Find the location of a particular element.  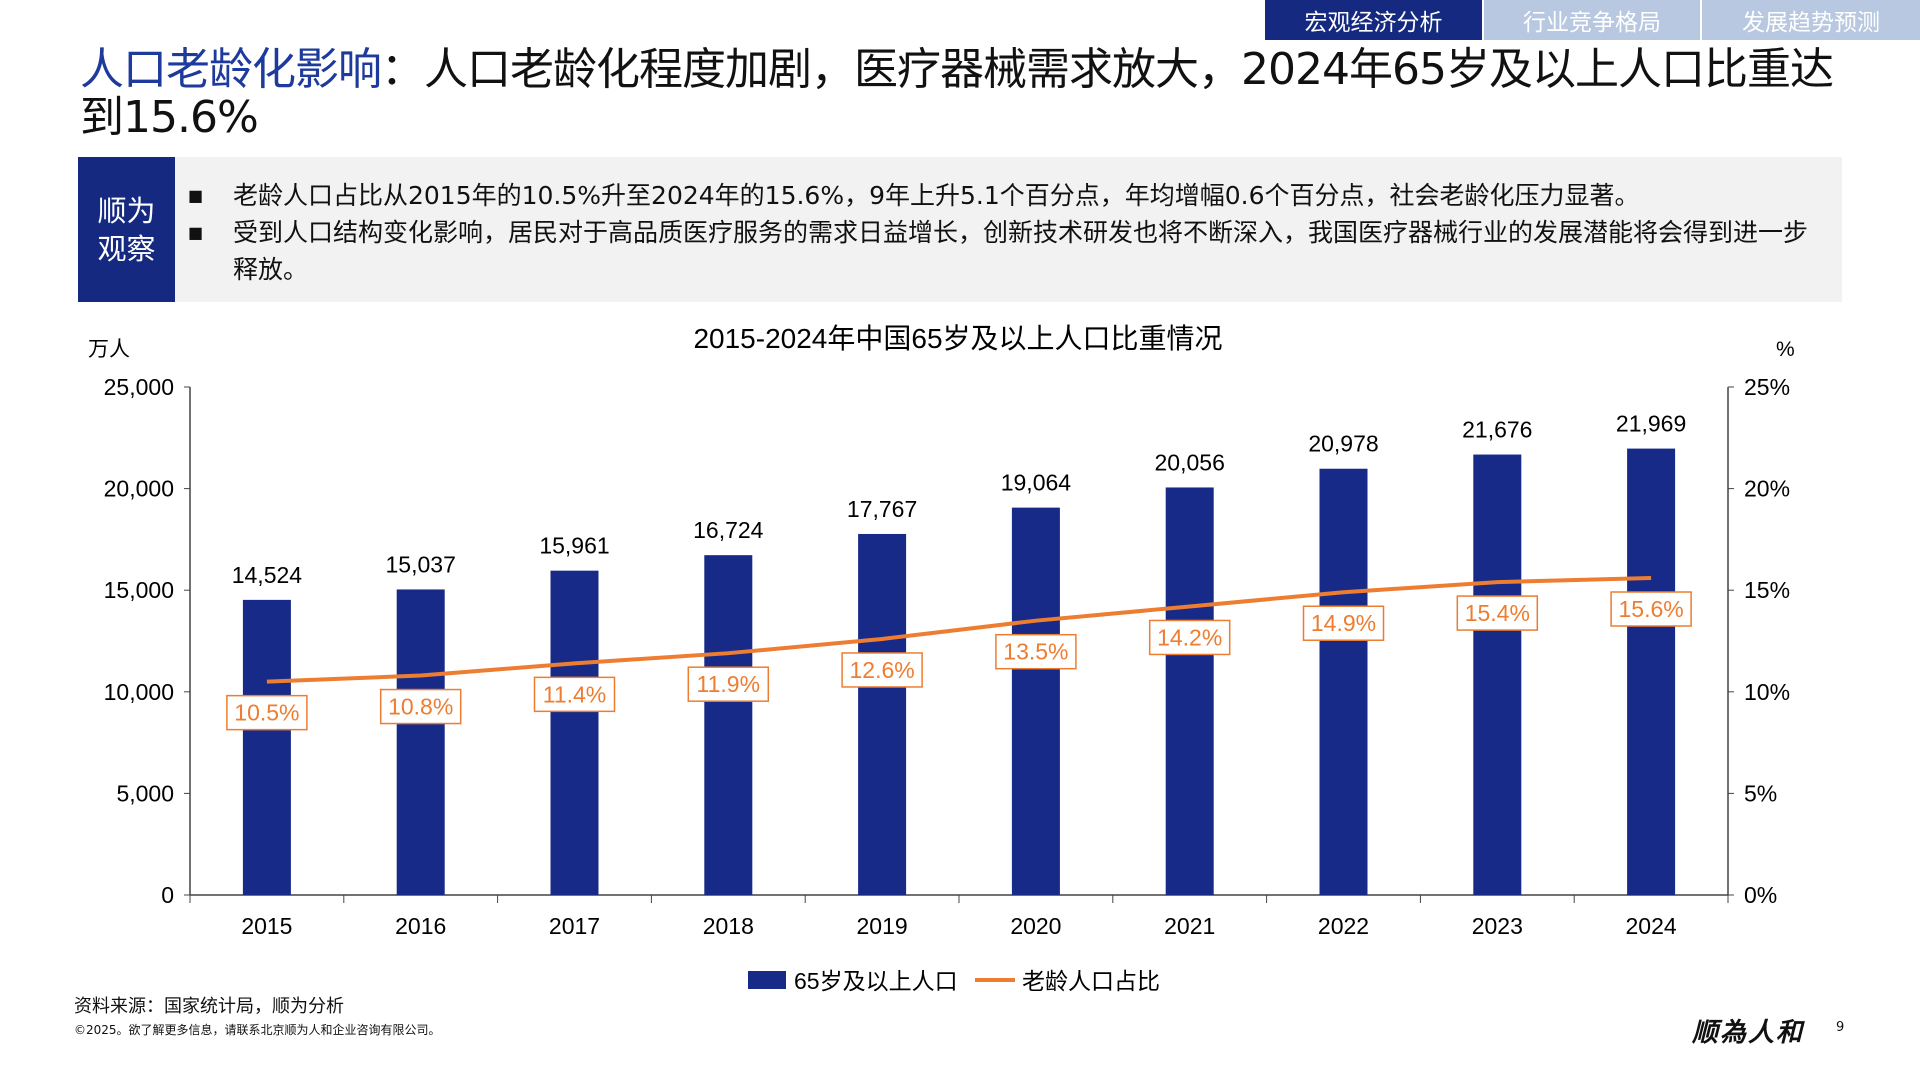

tab-macro-economy: 宏观经济分析 is located at coordinates (1373, 20).